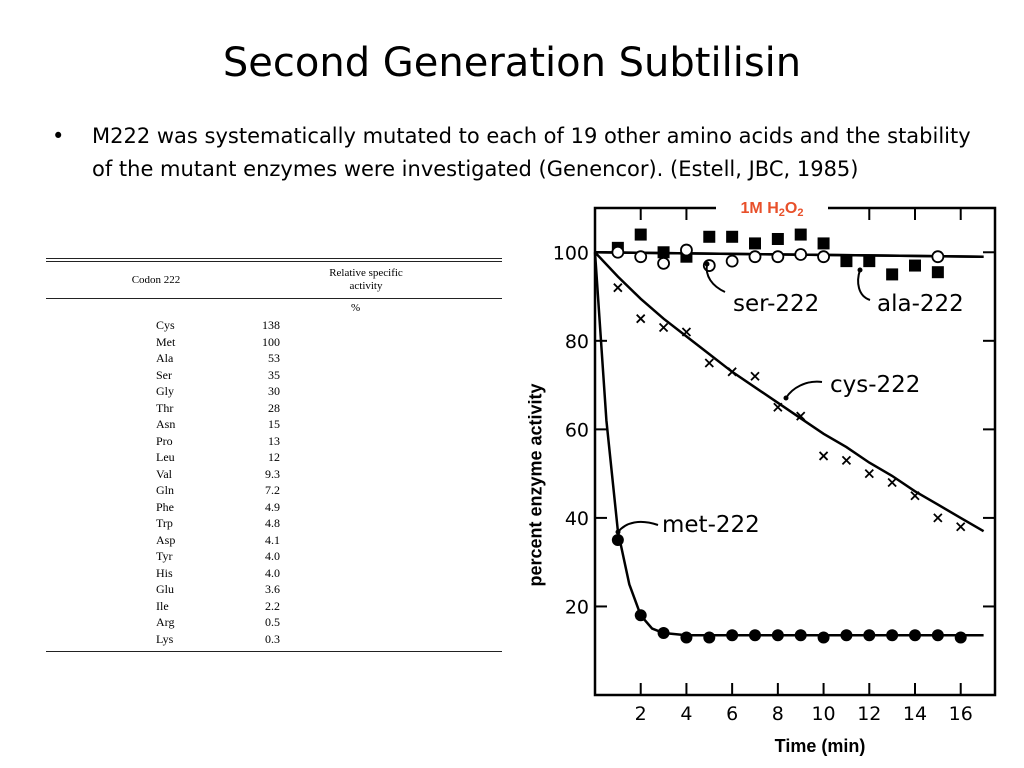 The width and height of the screenshot is (1024, 768). Describe the element at coordinates (804, 389) in the screenshot. I see `cys-222-pointer` at that location.